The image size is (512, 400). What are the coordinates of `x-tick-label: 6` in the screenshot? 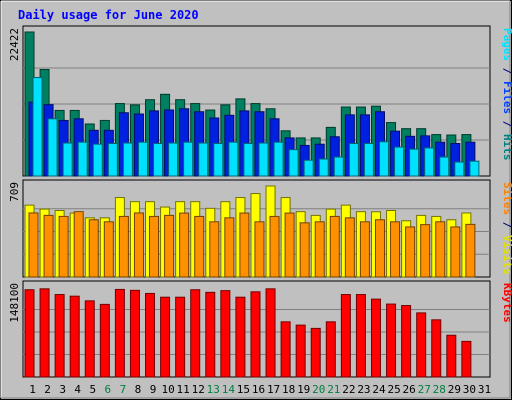 It's located at (108, 389).